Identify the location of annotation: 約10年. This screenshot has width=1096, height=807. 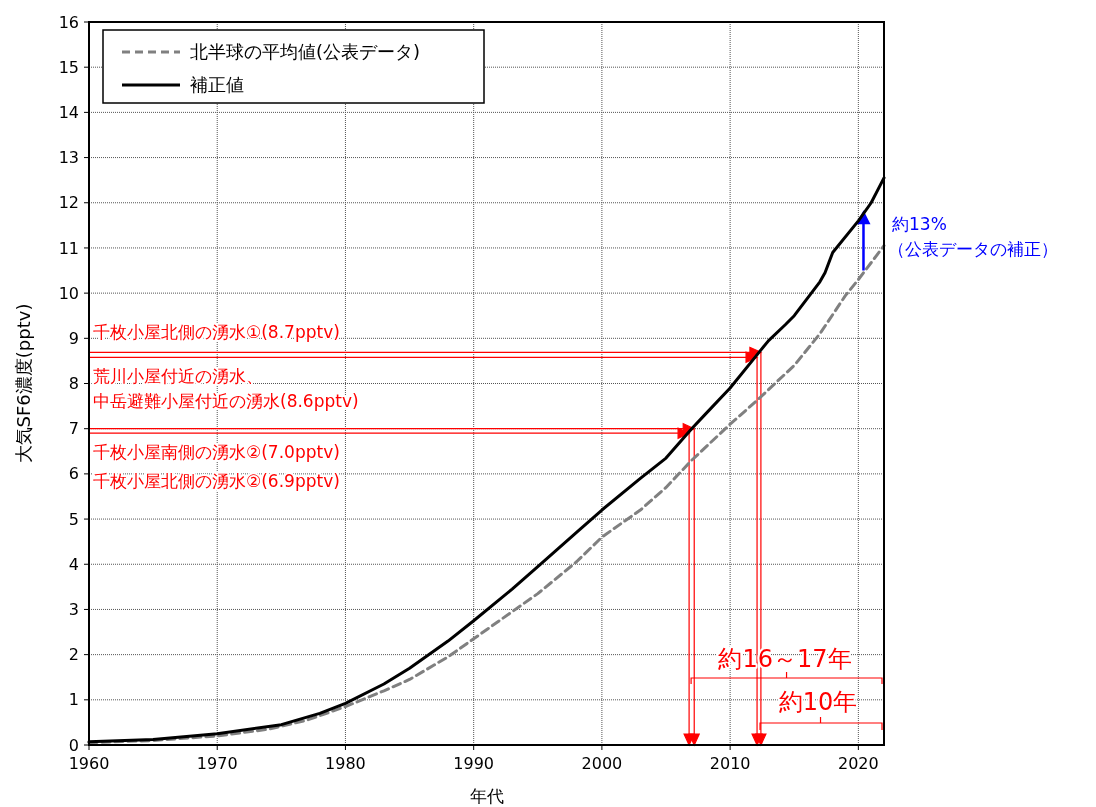
(818, 702).